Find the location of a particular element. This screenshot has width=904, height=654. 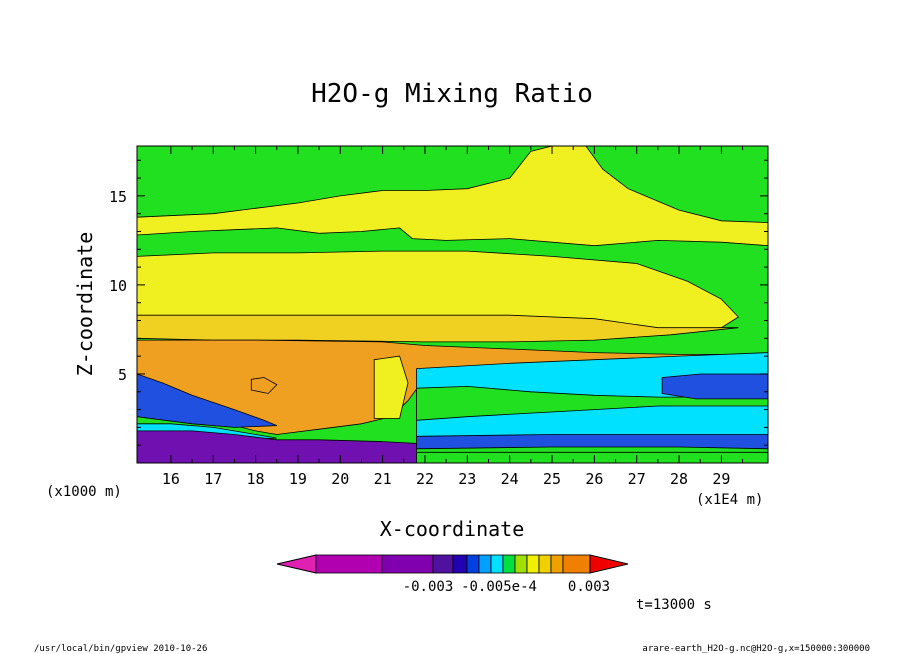

x-tick-label-24: 24 is located at coordinates (510, 479).